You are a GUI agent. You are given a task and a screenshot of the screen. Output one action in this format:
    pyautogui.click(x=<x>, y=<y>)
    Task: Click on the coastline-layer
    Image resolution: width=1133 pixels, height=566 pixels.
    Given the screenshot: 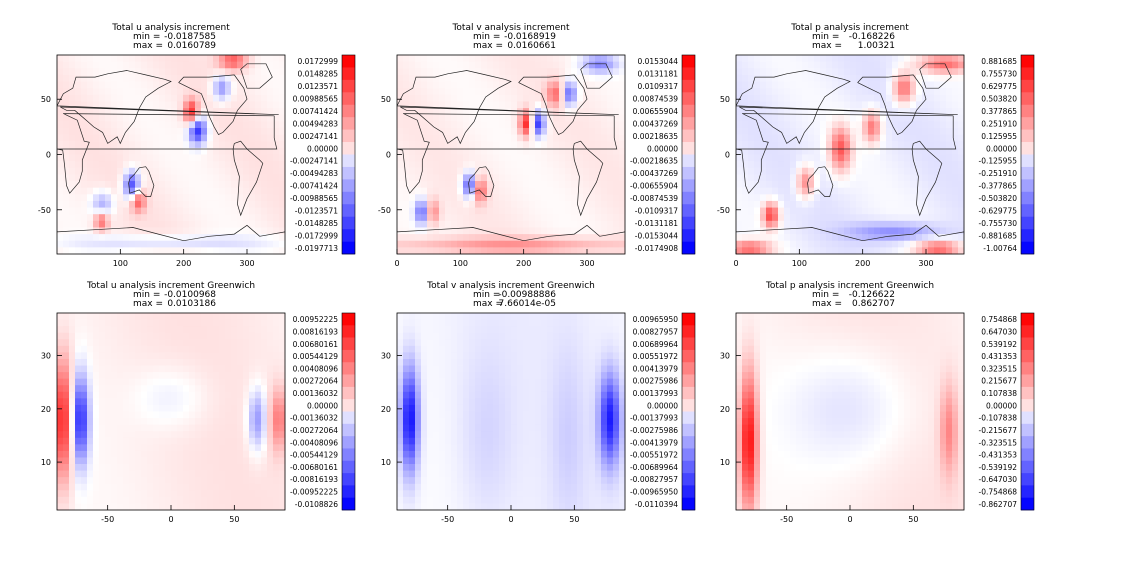 What is the action you would take?
    pyautogui.click(x=850, y=152)
    